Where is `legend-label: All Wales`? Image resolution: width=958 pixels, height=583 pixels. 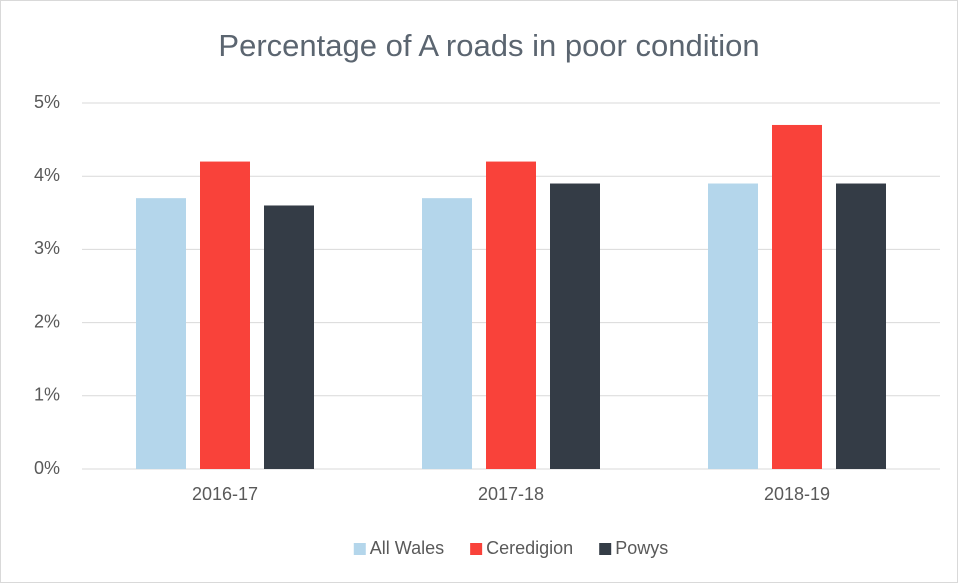
legend-label: All Wales is located at coordinates (407, 548).